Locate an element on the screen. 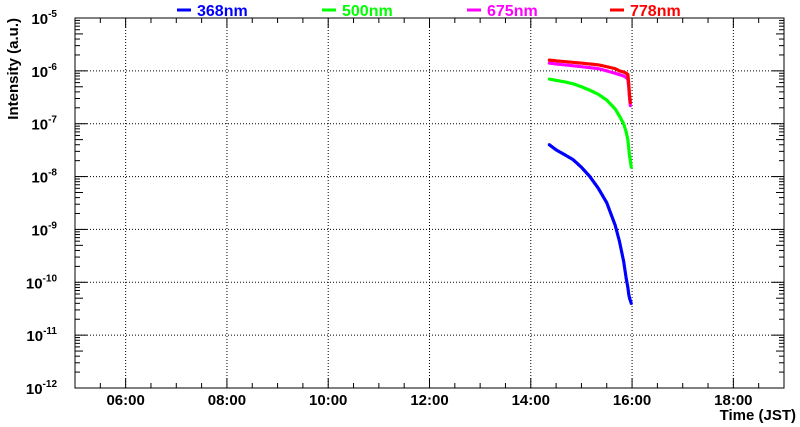 Image resolution: width=800 pixels, height=427 pixels. y-tick-label: 10⁻⁹ is located at coordinates (44, 229).